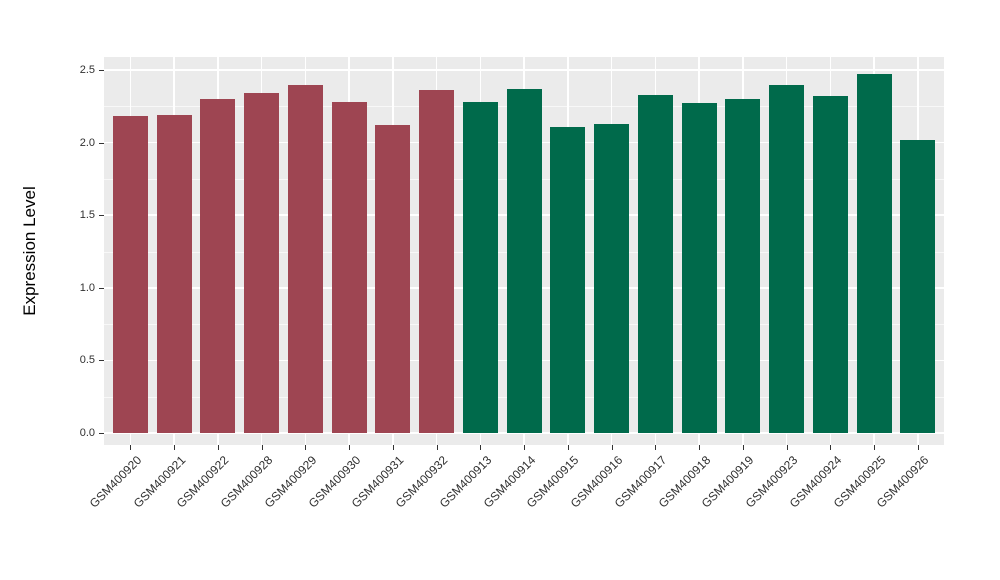  I want to click on bar-GSM400914, so click(524, 260).